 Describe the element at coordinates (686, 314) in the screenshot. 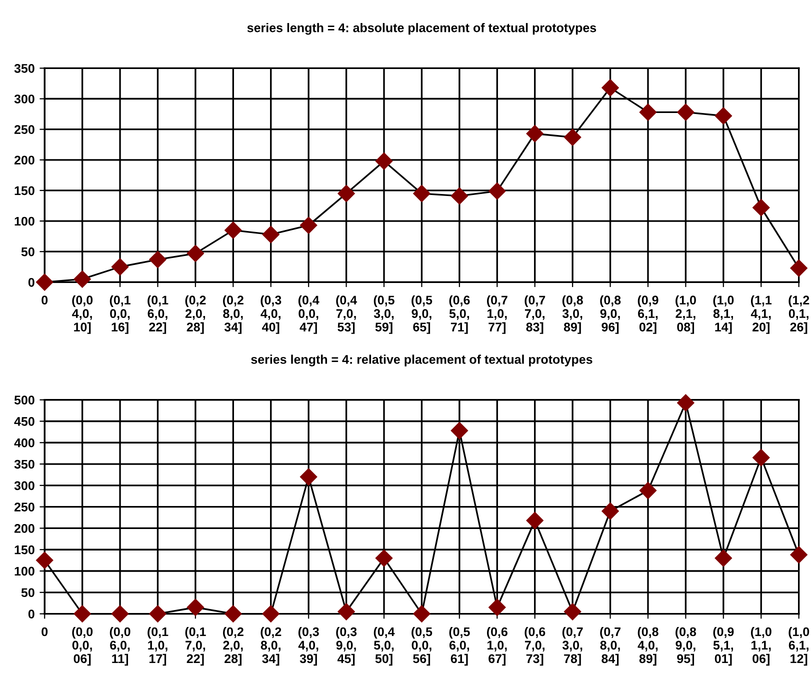

I see `x-tick-label: (1,0 2,1, 08]` at that location.